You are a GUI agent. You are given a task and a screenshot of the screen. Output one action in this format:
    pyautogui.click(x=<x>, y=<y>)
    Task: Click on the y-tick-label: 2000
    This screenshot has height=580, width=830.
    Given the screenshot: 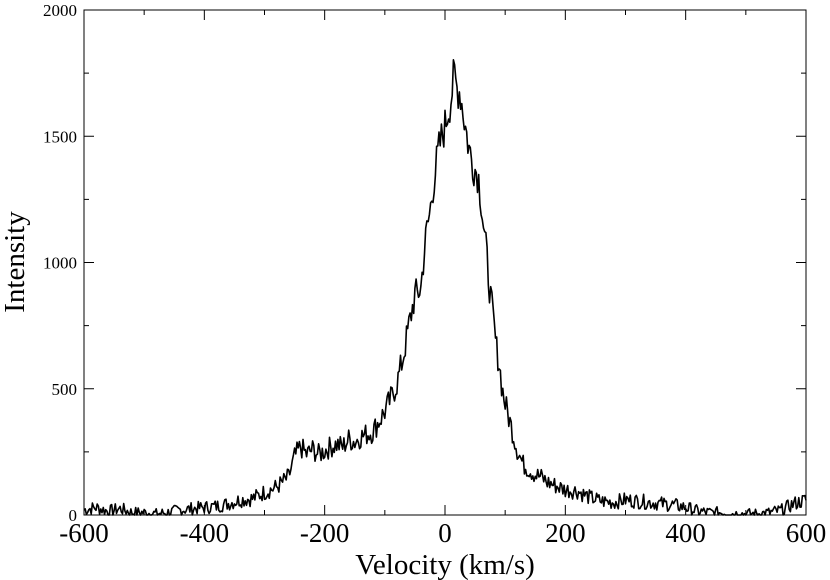 What is the action you would take?
    pyautogui.click(x=60, y=10)
    